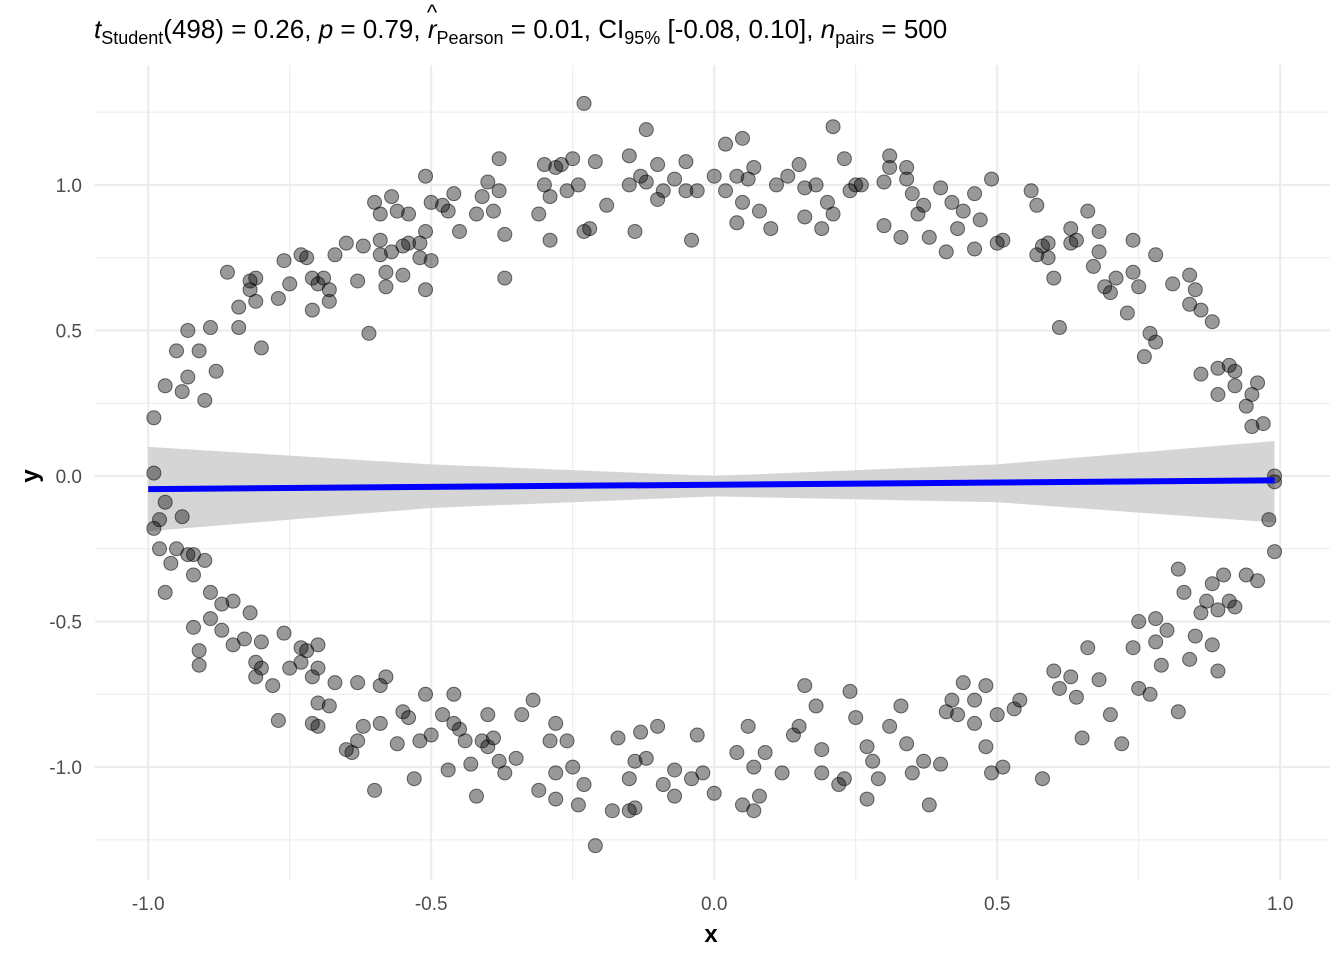 This screenshot has height=960, width=1344. Describe the element at coordinates (98, 29) in the screenshot. I see `t-symbol: t` at that location.